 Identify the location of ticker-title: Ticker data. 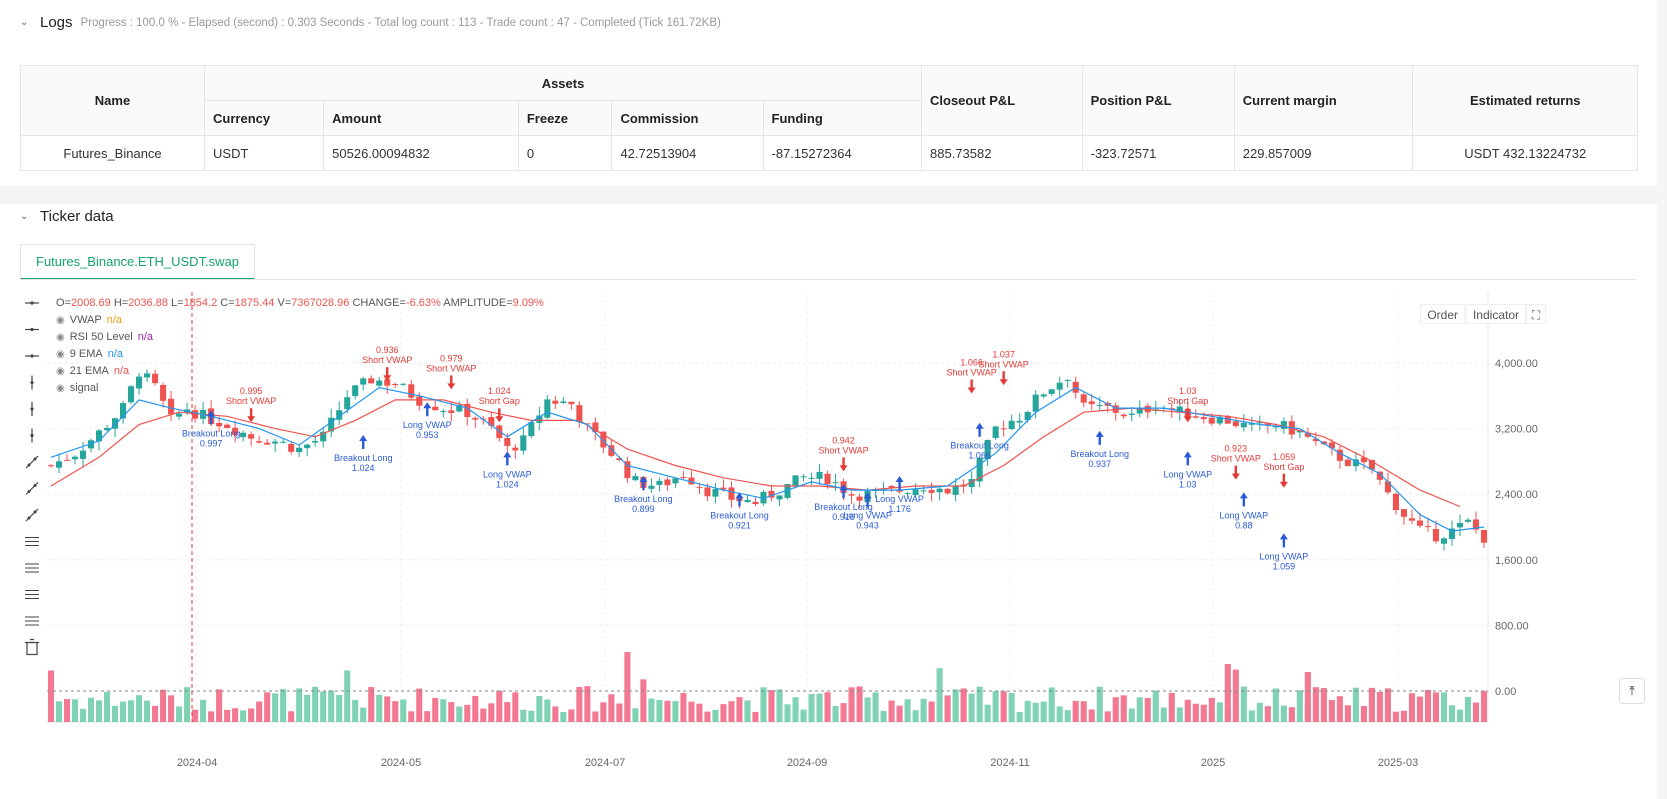
(77, 216).